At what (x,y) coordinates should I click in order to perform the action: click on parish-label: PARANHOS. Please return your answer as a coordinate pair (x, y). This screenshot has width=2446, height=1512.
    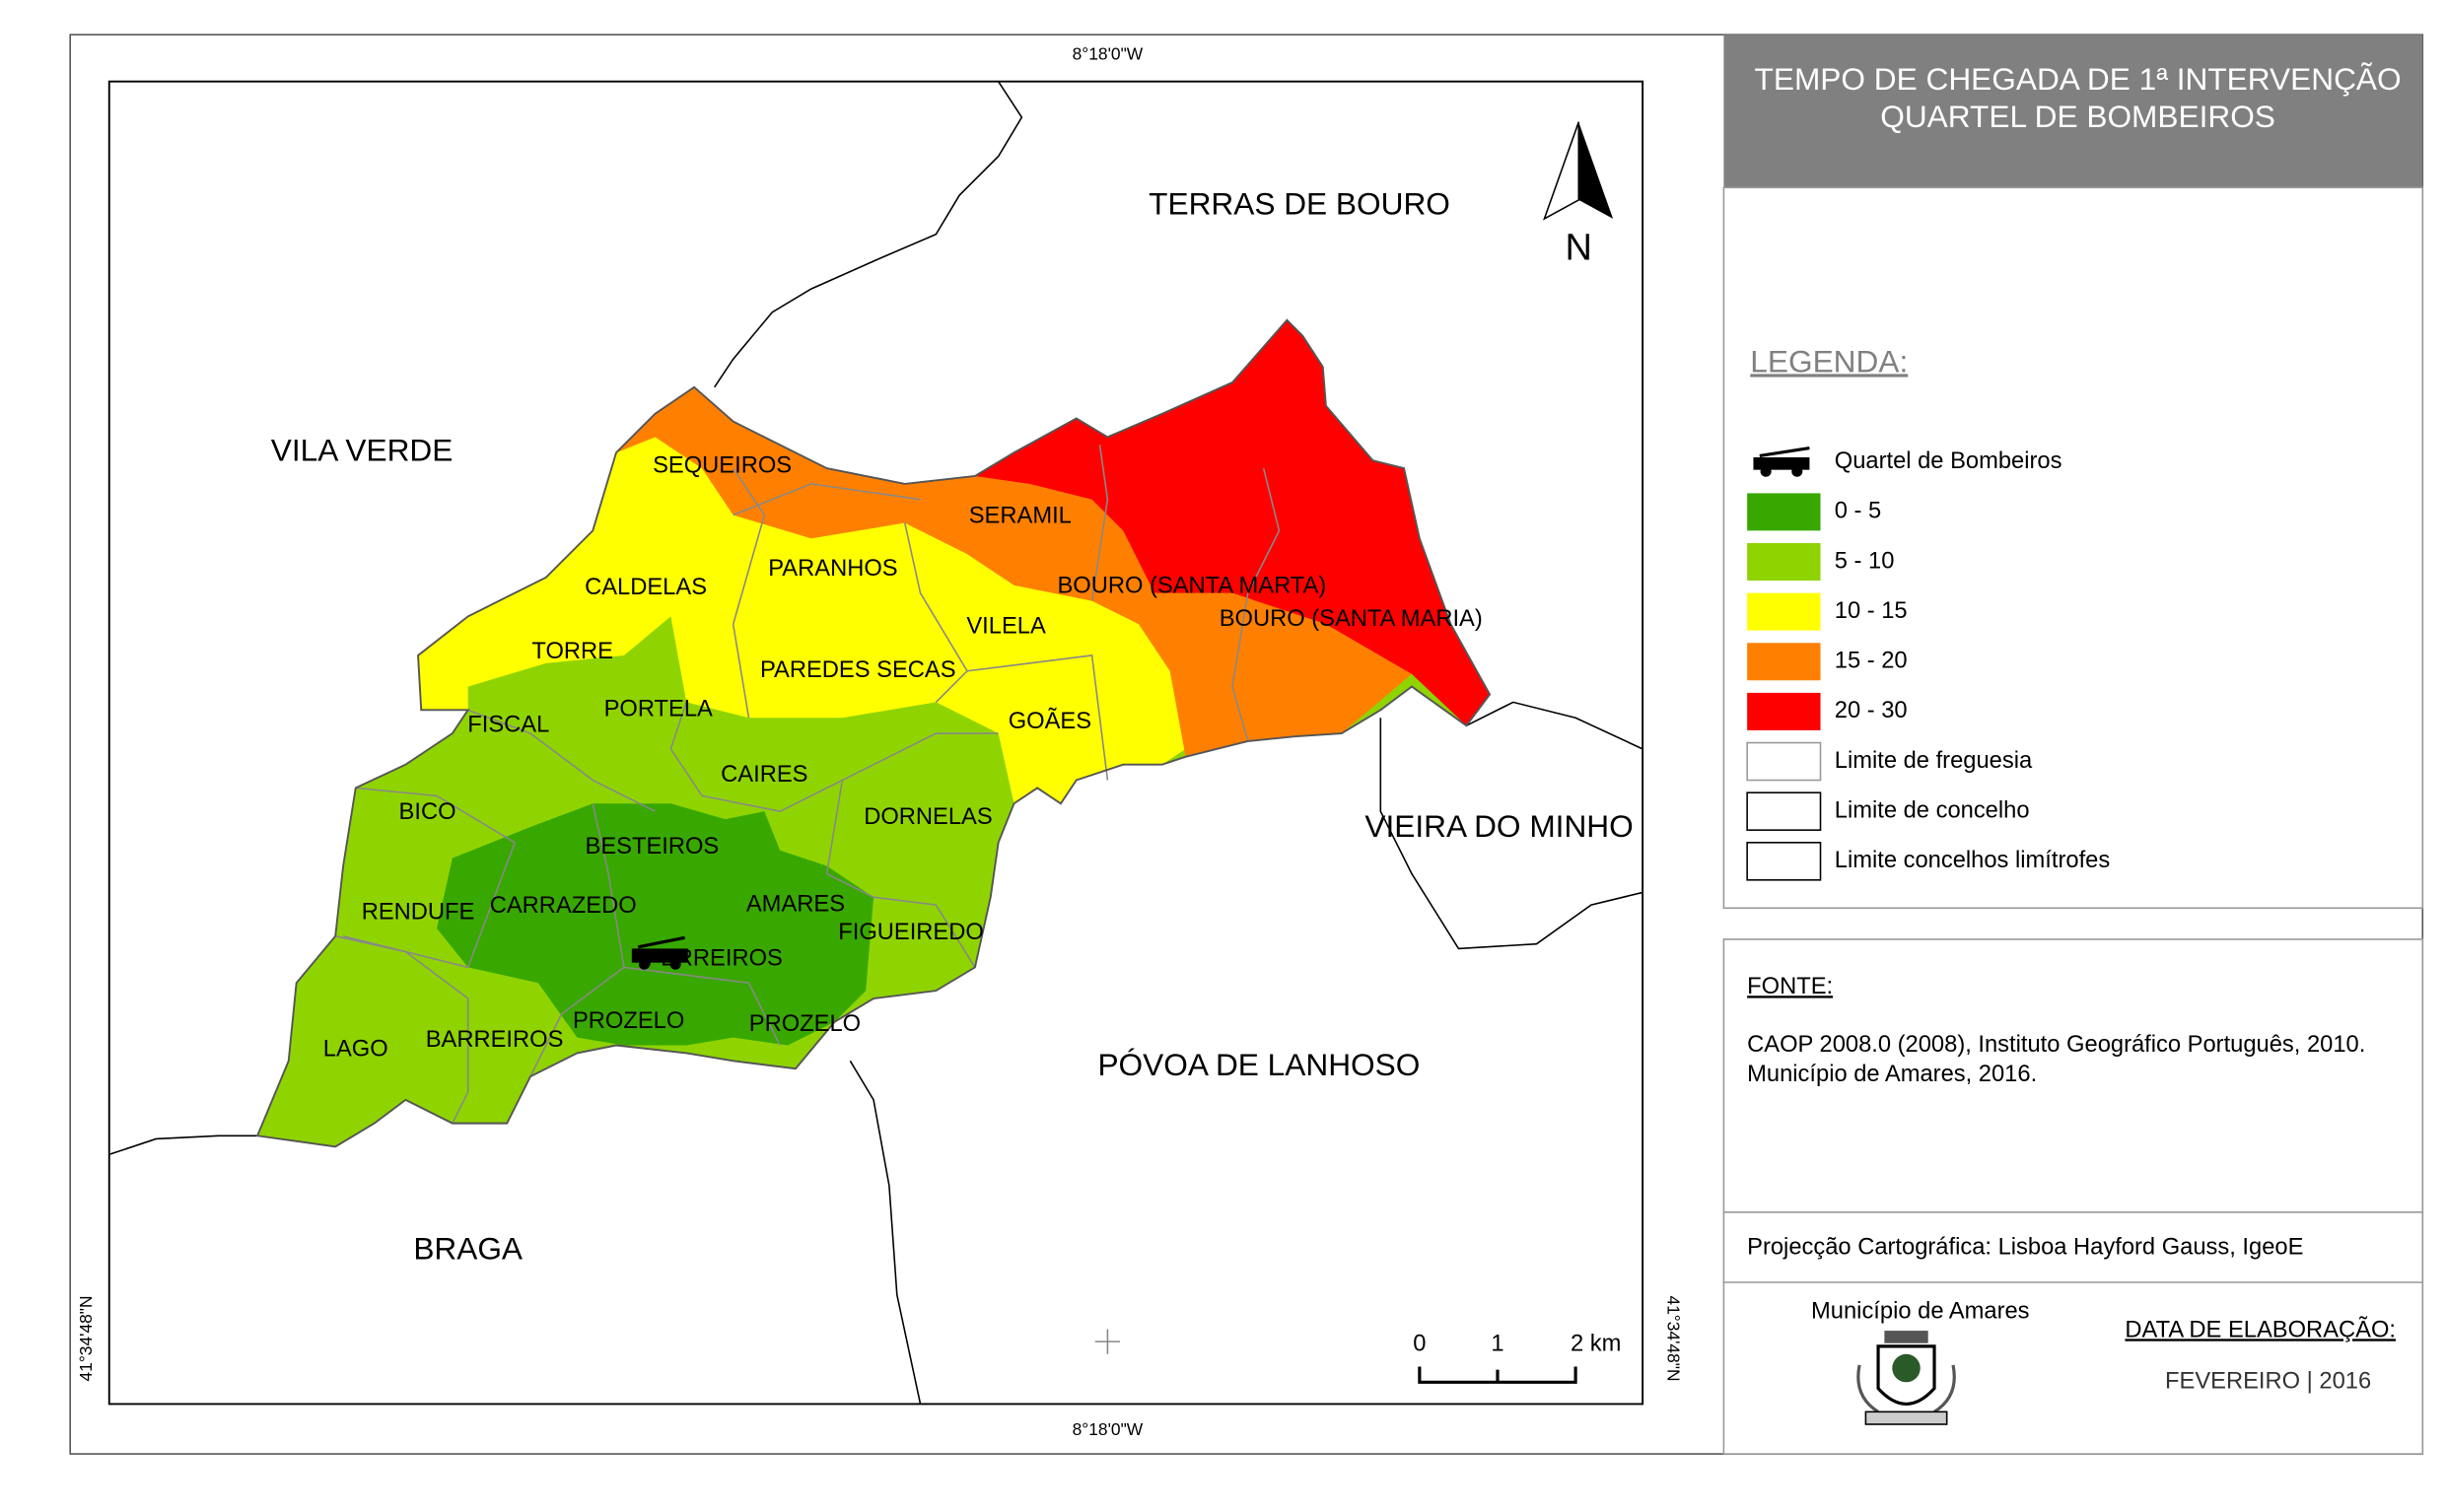
    Looking at the image, I should click on (833, 569).